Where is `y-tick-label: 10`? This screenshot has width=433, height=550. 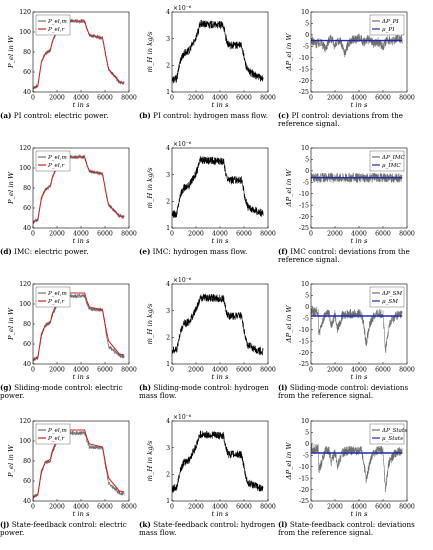
y-tick-label: 10 is located at coordinates (305, 421).